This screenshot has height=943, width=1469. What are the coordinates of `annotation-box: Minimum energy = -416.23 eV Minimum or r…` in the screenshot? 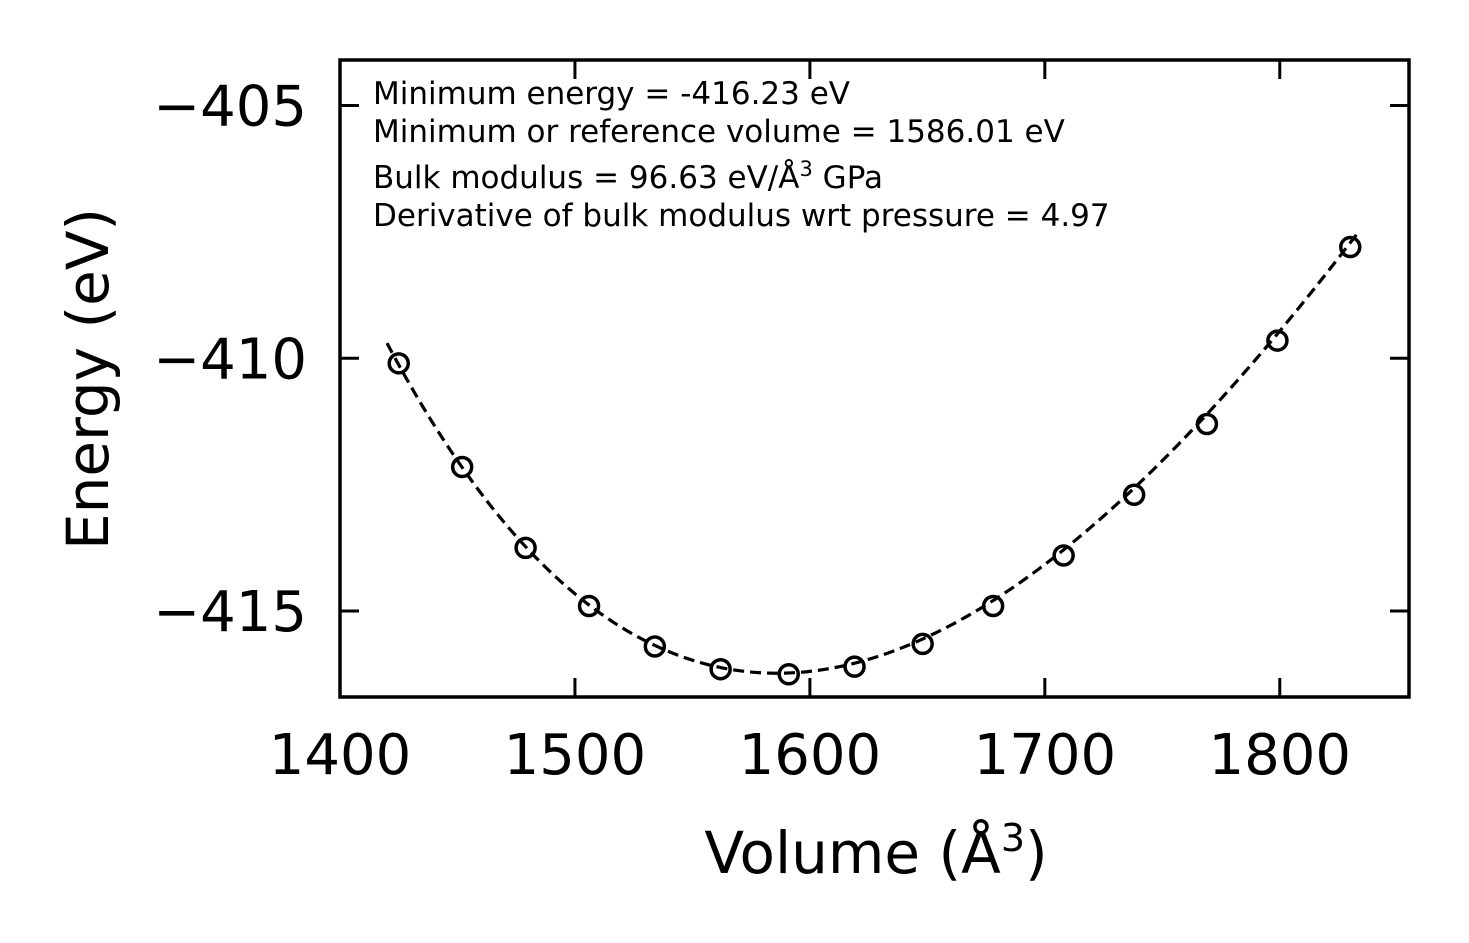 It's located at (741, 155).